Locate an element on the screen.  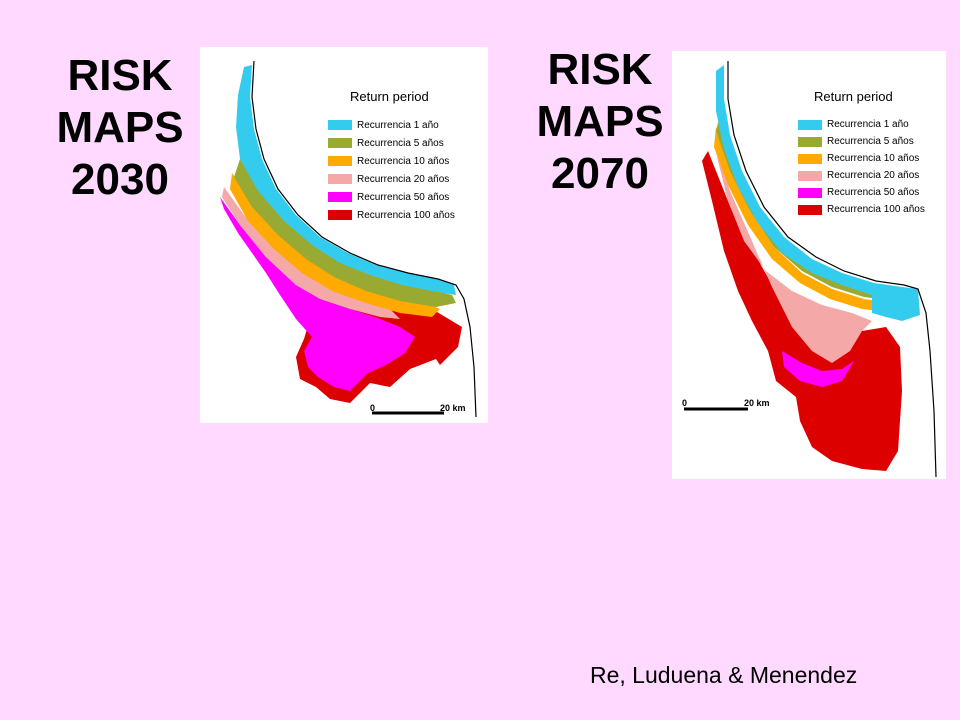
scale-bar-2030: 0 20 km is located at coordinates (418, 409).